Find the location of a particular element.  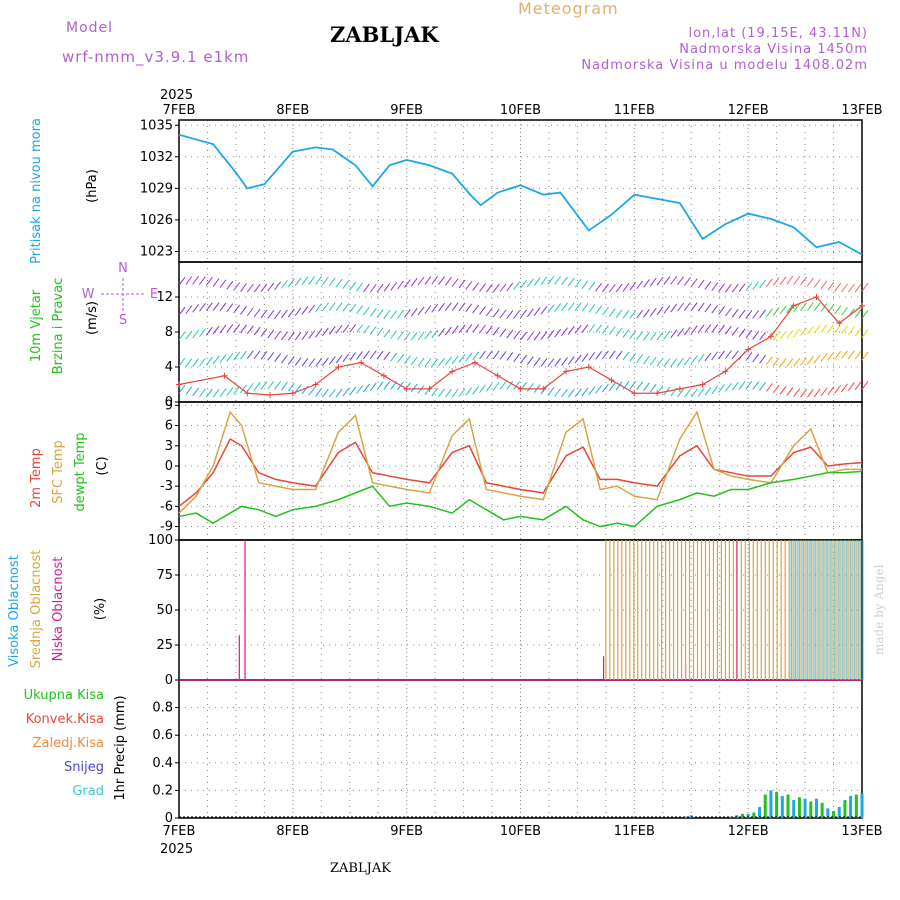

x-label-bottom: 9FEB is located at coordinates (406, 831).